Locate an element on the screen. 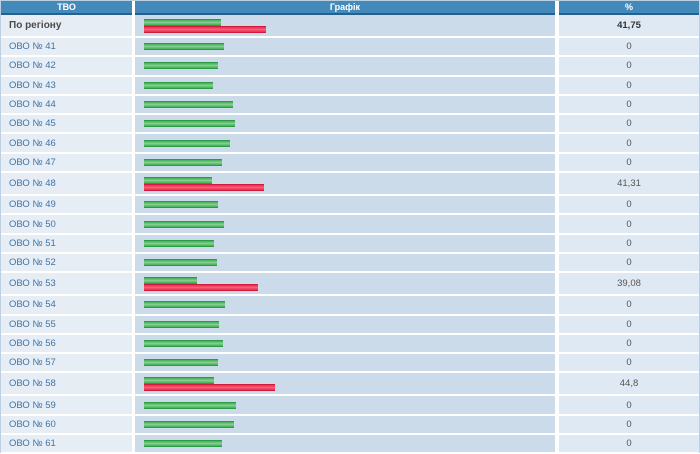  tvo-link: ОВО № 50 is located at coordinates (32, 224).